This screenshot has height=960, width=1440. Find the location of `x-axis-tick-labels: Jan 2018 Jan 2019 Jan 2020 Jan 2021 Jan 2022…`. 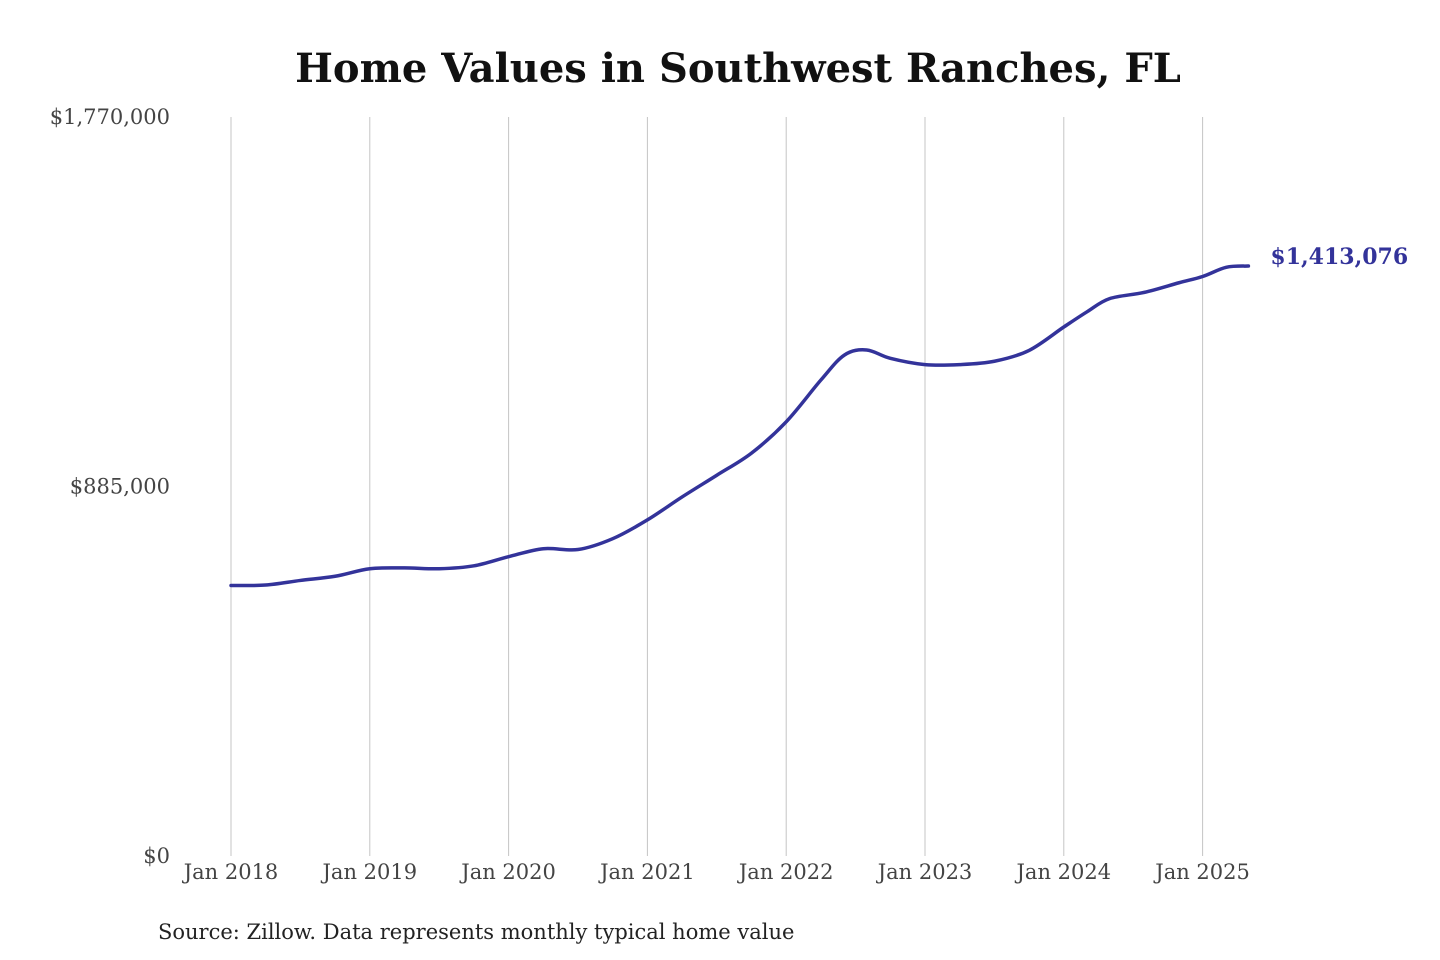

x-axis-tick-labels: Jan 2018 Jan 2019 Jan 2020 Jan 2021 Jan 2022… is located at coordinates (716, 872).